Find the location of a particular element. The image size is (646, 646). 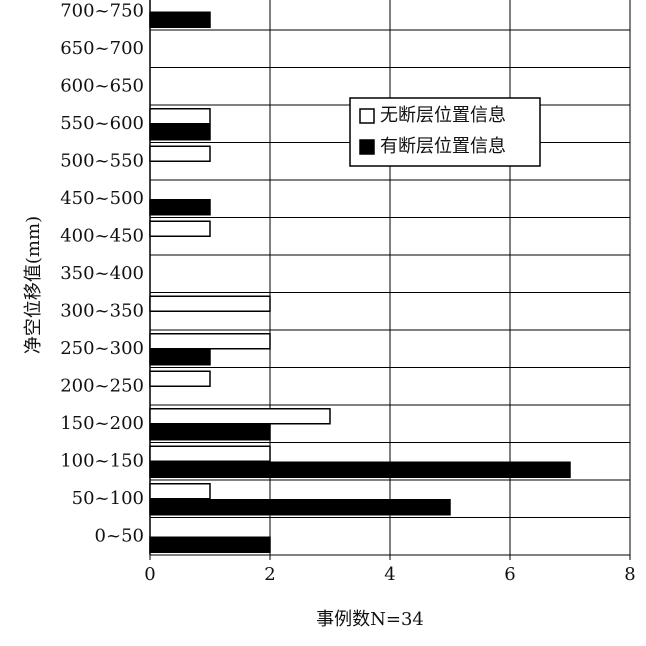

y-tick-label: 450~500 is located at coordinates (102, 198).